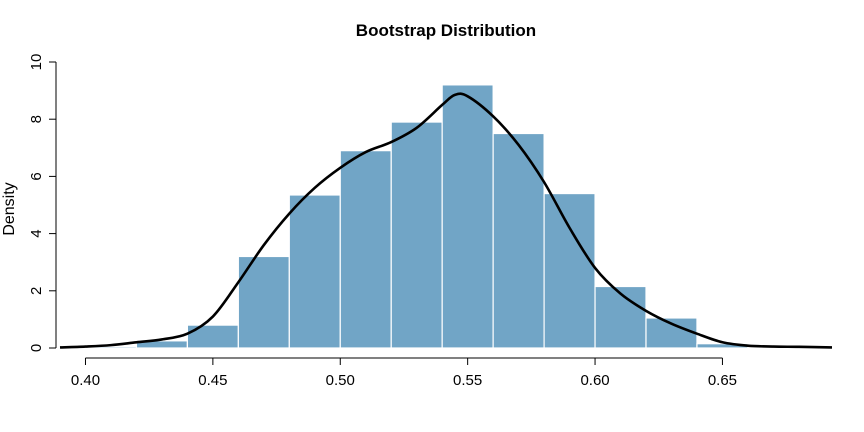  Describe the element at coordinates (467, 380) in the screenshot. I see `x-tick-label: 0.55` at that location.